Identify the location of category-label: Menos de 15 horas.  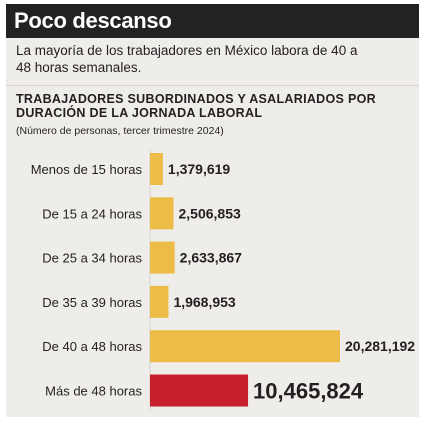
(87, 169).